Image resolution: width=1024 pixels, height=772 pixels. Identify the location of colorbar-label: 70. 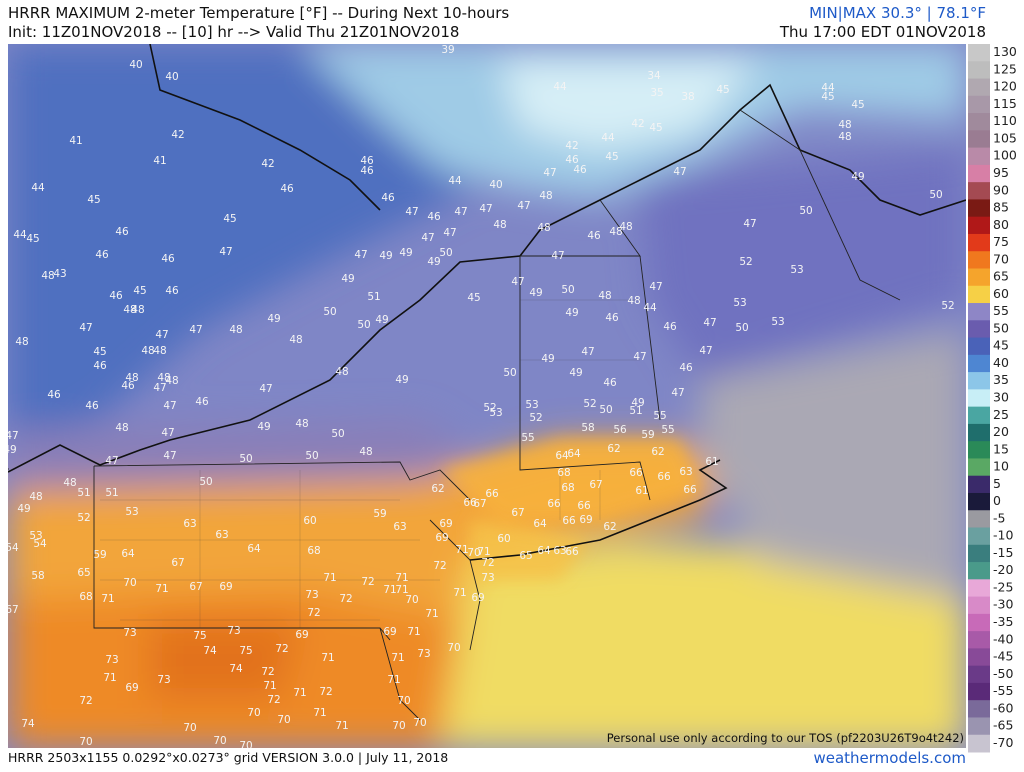
(1001, 258).